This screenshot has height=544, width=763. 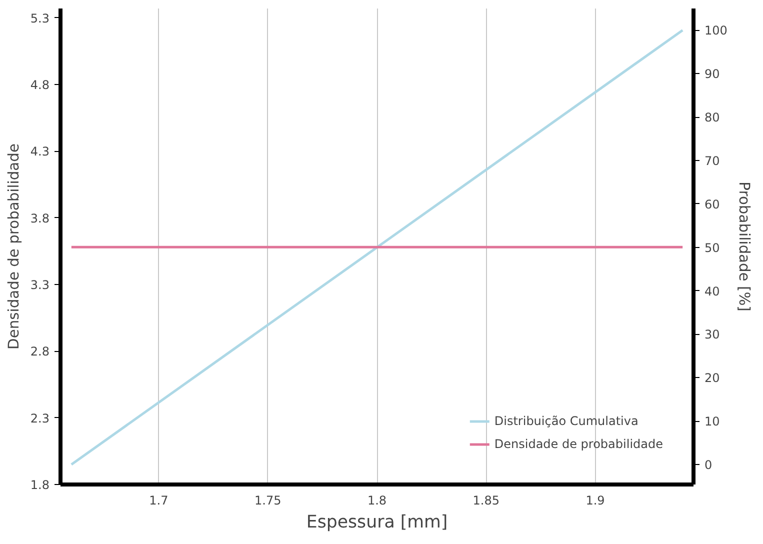 What do you see at coordinates (712, 74) in the screenshot?
I see `y2-tick-label: 90` at bounding box center [712, 74].